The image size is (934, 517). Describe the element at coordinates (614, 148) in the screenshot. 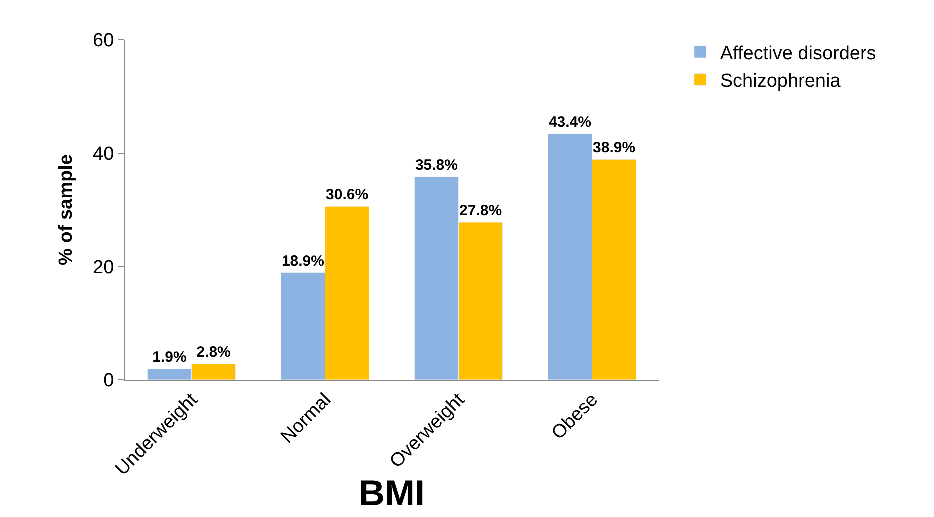

I see `data-label: 38.9%` at that location.